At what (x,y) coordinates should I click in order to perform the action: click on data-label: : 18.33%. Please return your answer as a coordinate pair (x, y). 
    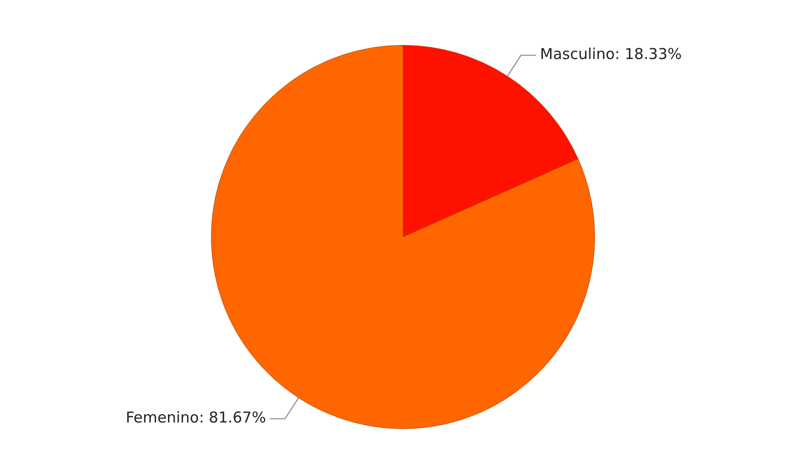
    Looking at the image, I should click on (648, 54).